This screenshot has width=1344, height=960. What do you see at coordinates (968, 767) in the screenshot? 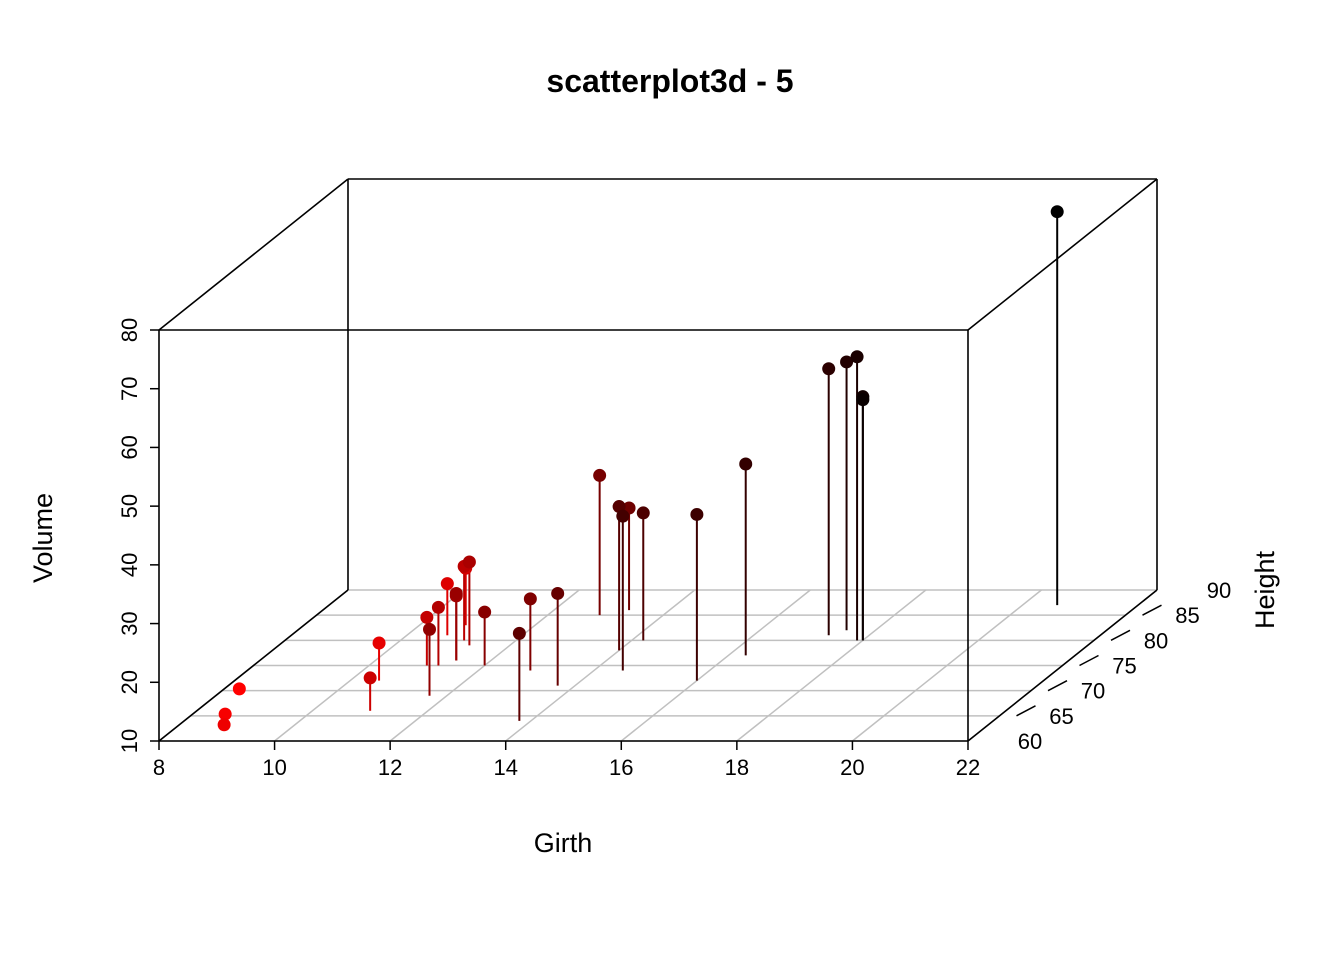
I see `x-tick-label: 22` at bounding box center [968, 767].